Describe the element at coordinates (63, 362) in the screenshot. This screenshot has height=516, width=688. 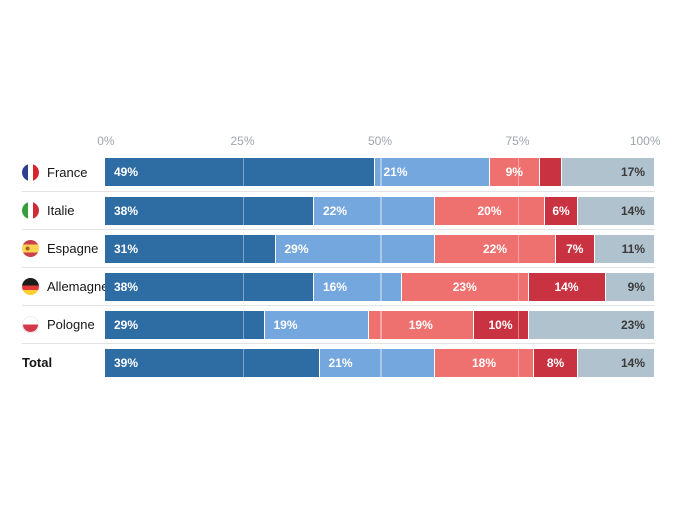
I see `row-label-total: Total` at that location.